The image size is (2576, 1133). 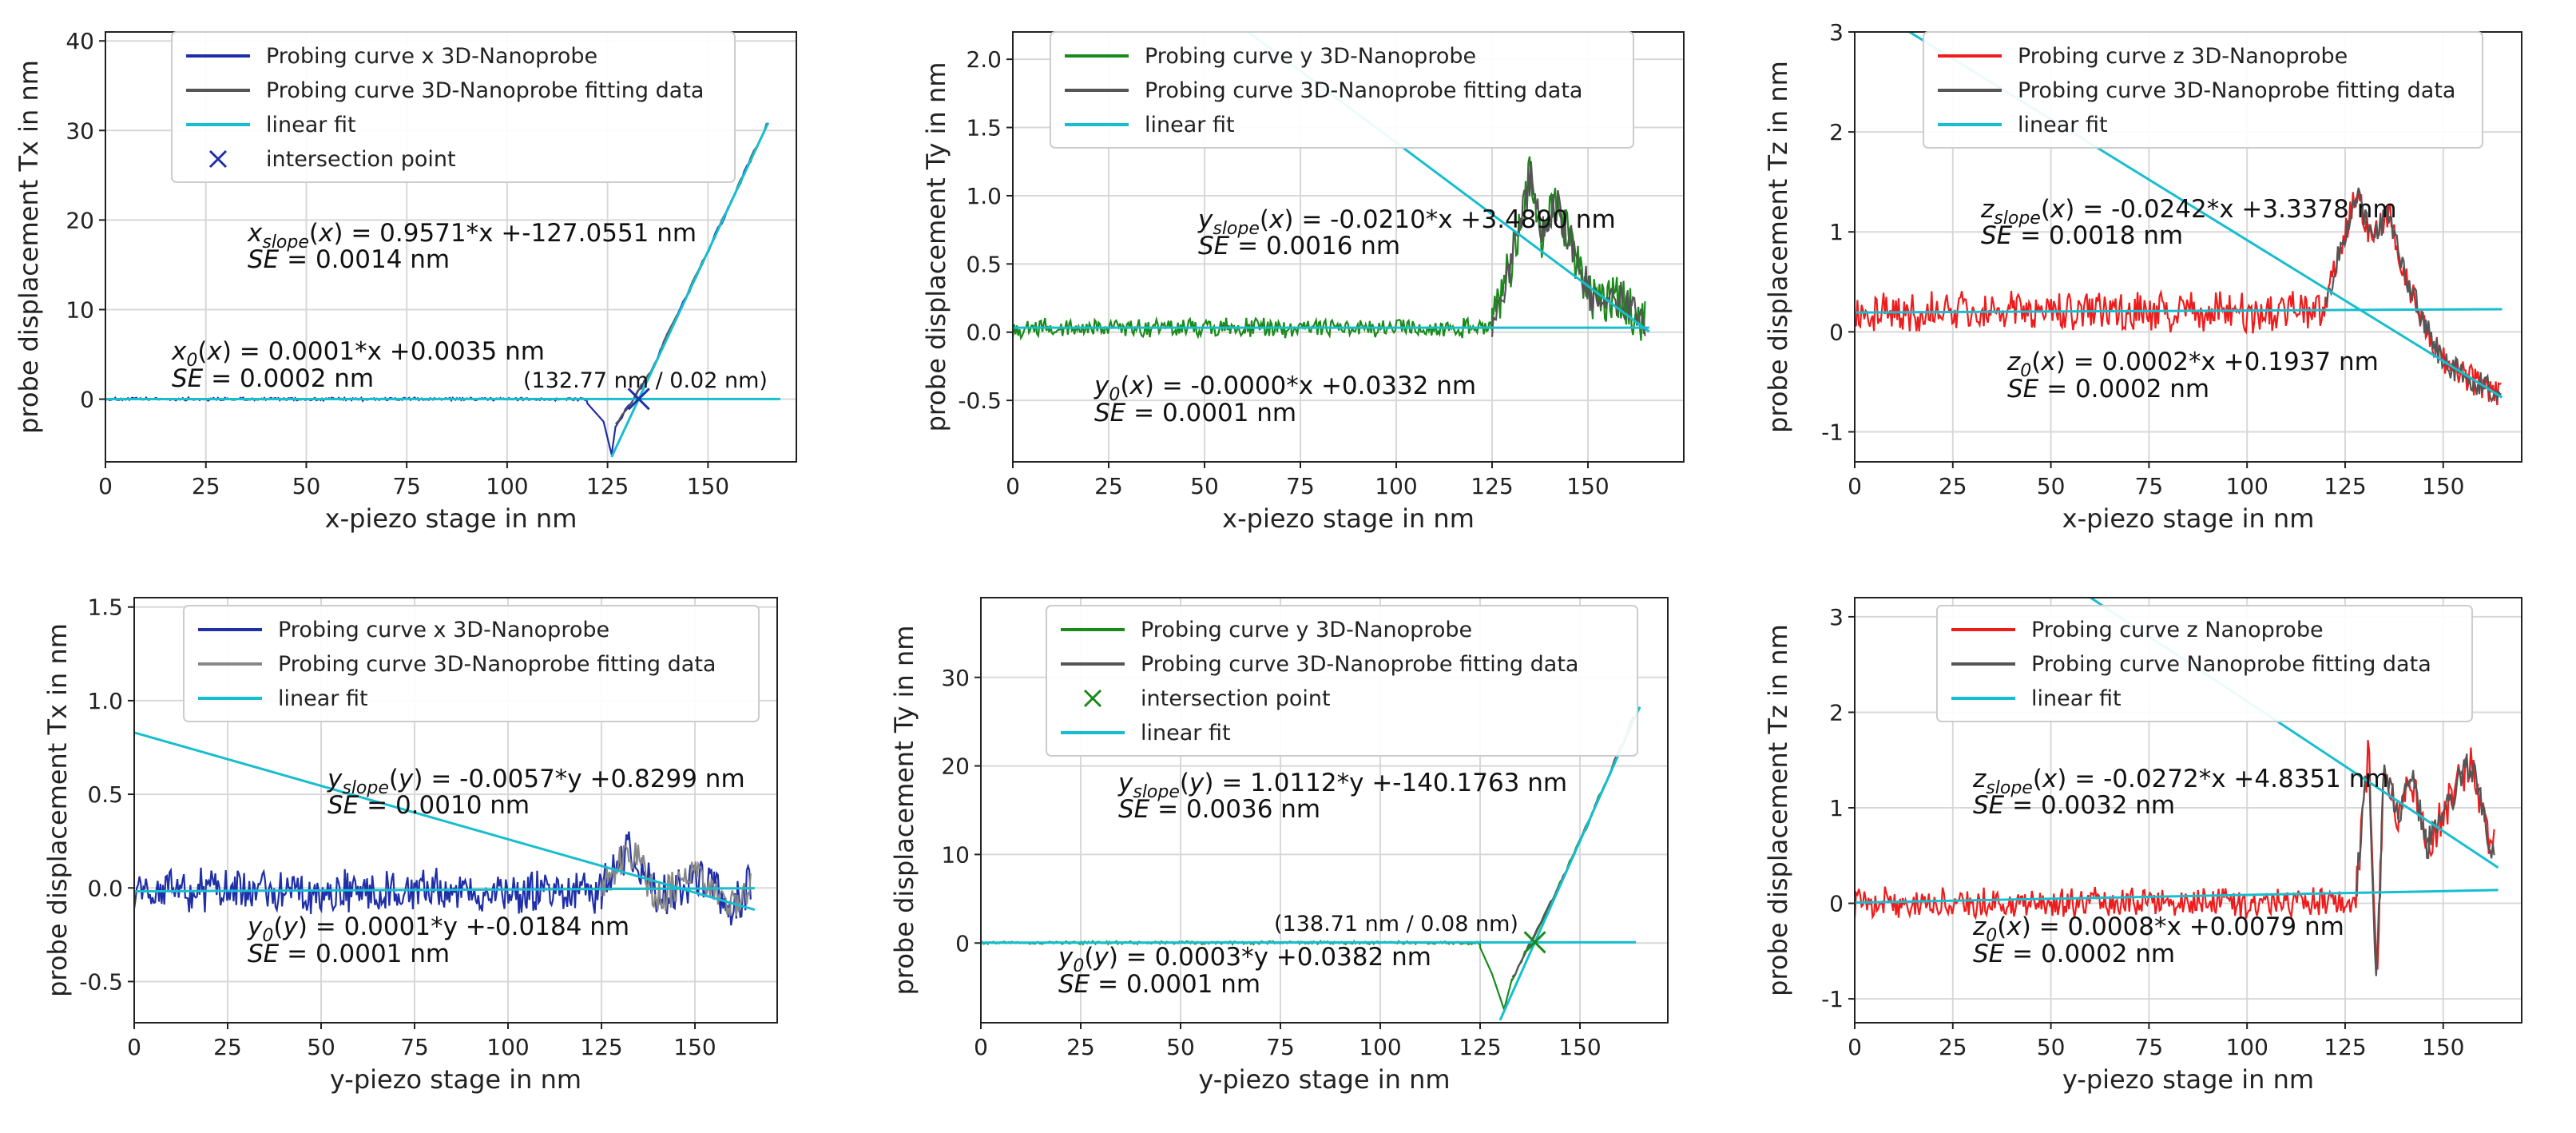 I want to click on baseline-equation: x0(x) = 0.0001*x +0.0035 nm, so click(x=358, y=354).